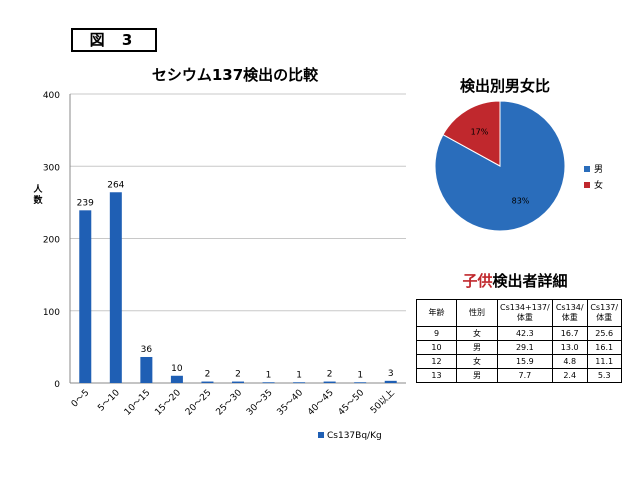 The image size is (640, 480). What do you see at coordinates (177, 369) in the screenshot?
I see `bar-value-label: 10` at bounding box center [177, 369].